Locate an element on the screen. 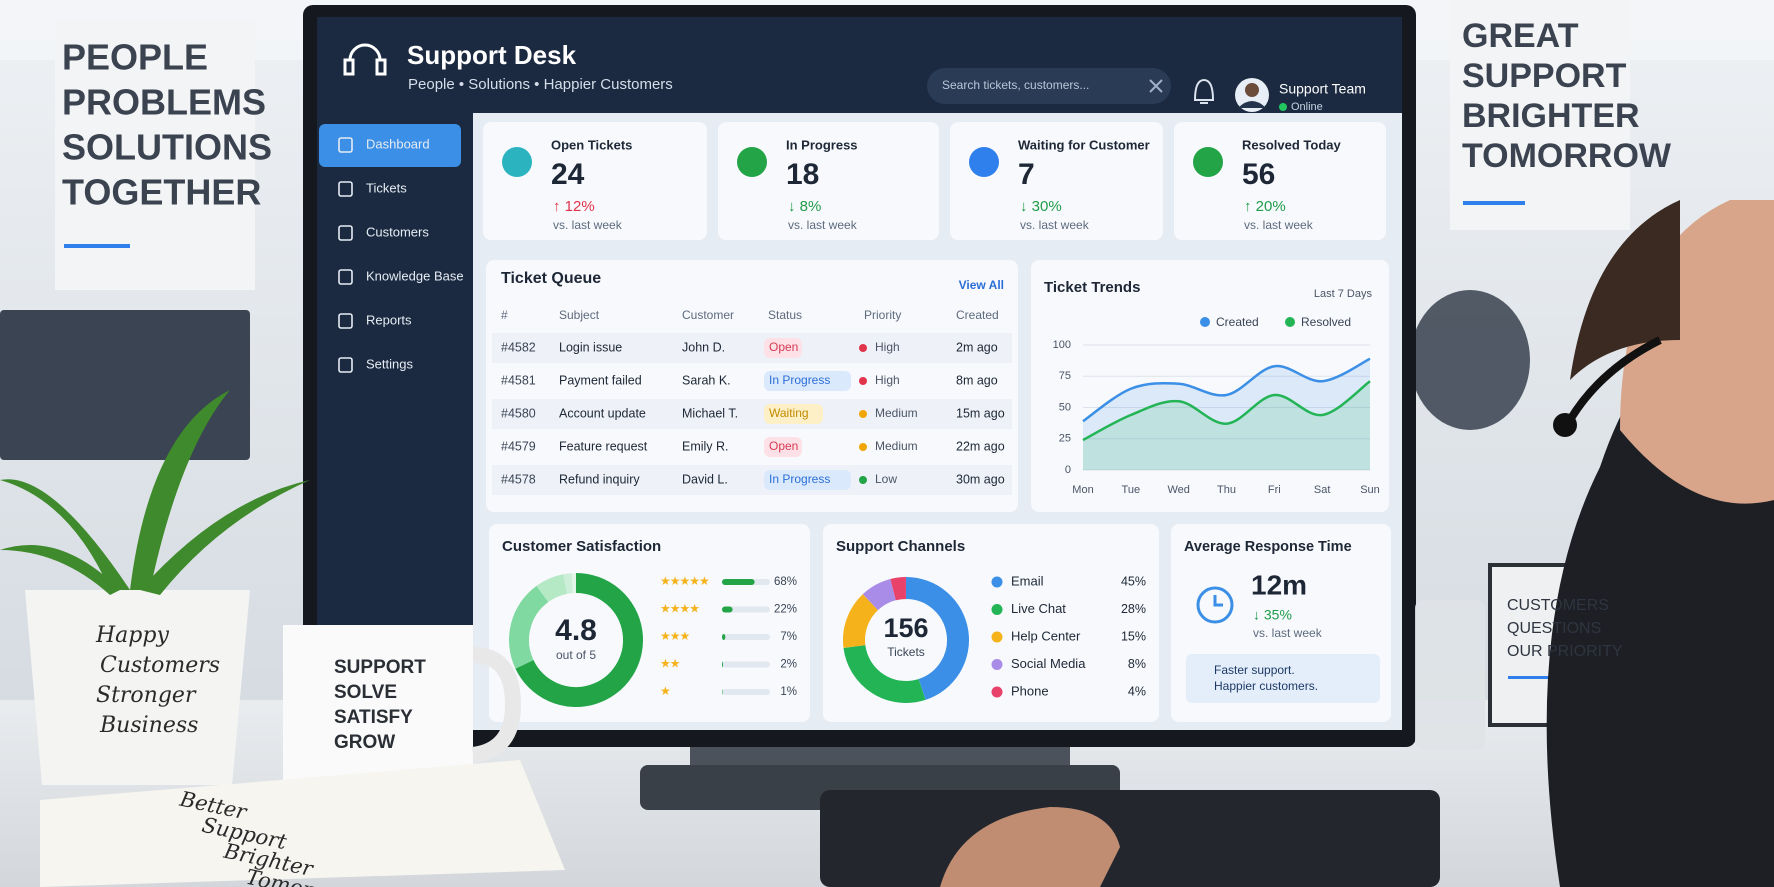 Image resolution: width=1774 pixels, height=887 pixels. response-note: vs. last week is located at coordinates (1288, 633).